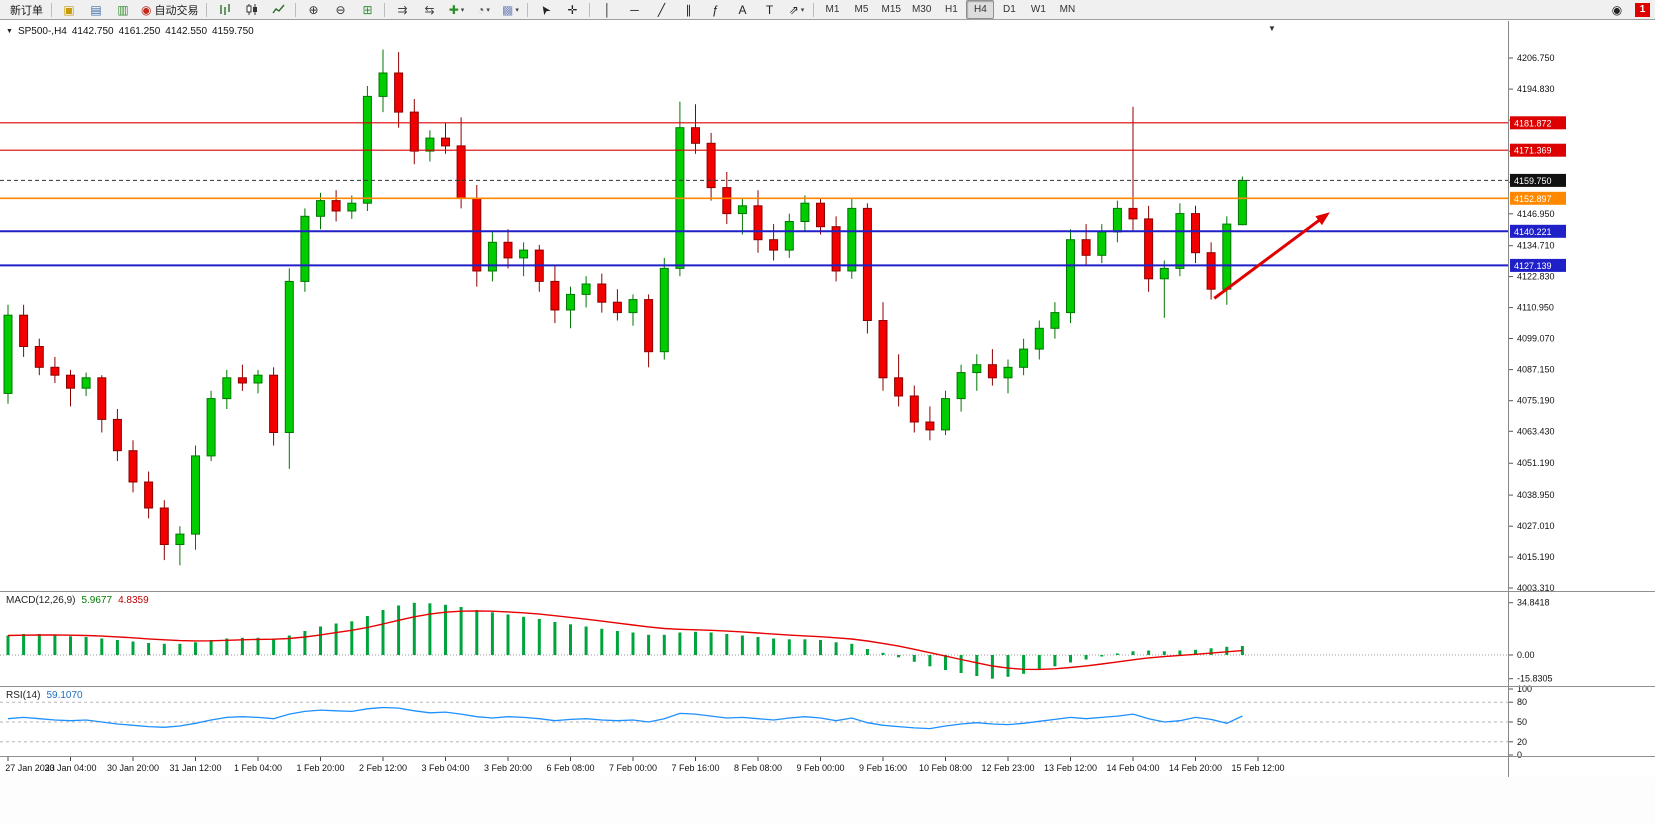  Describe the element at coordinates (634, 9) in the screenshot. I see `horizontal-line-icon: ─` at that location.